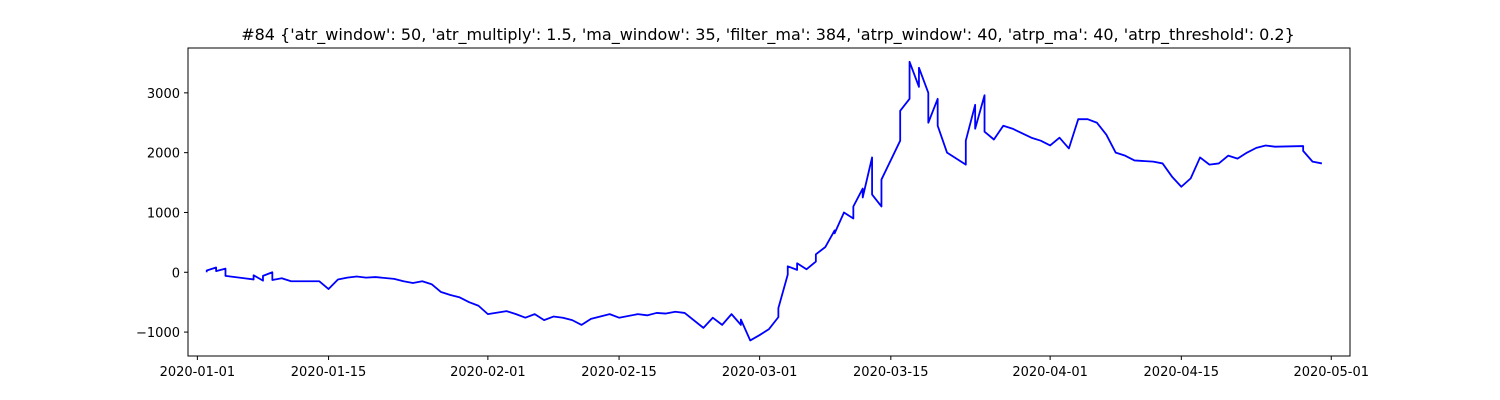  I want to click on y-tick-label: −1000, so click(158, 333).